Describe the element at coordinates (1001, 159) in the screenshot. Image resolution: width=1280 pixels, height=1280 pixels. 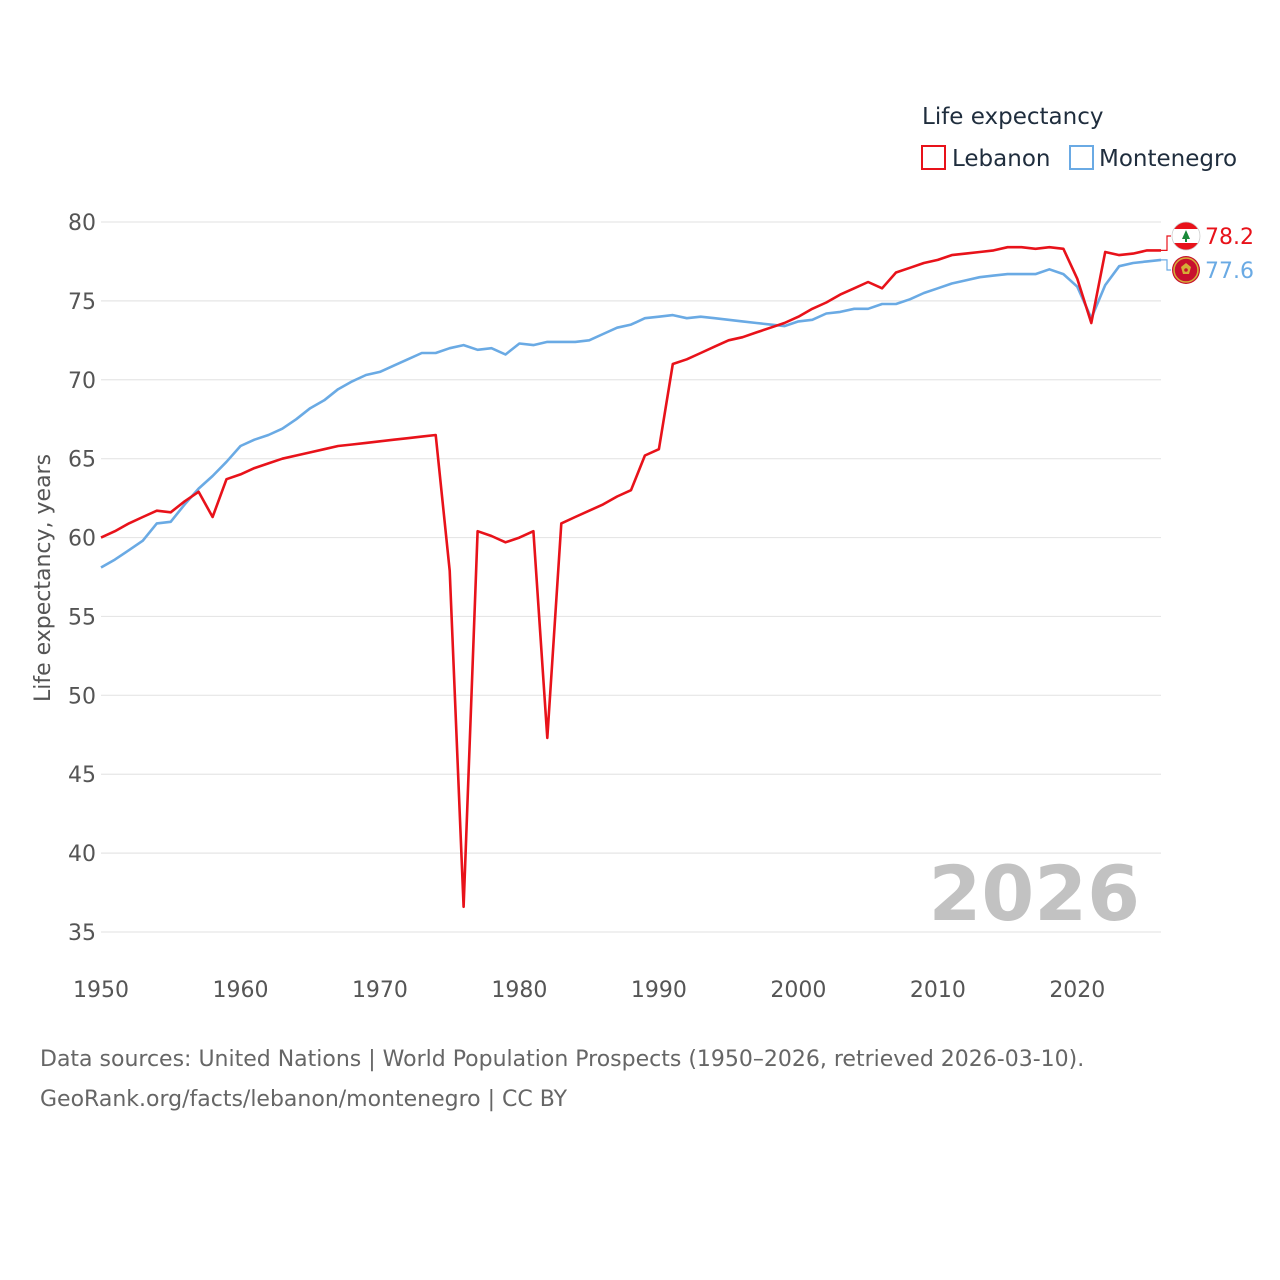
I see `legend-label-lebanon: Lebanon` at that location.